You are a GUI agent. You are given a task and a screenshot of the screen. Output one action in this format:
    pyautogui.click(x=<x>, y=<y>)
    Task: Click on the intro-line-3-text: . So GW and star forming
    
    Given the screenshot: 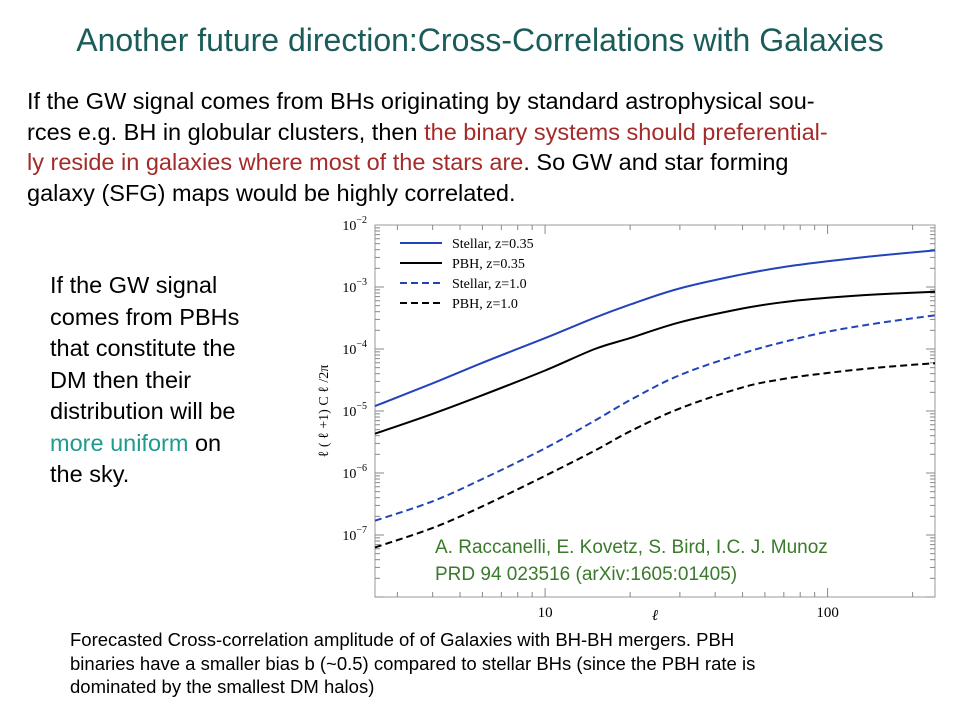 What is the action you would take?
    pyautogui.click(x=656, y=162)
    